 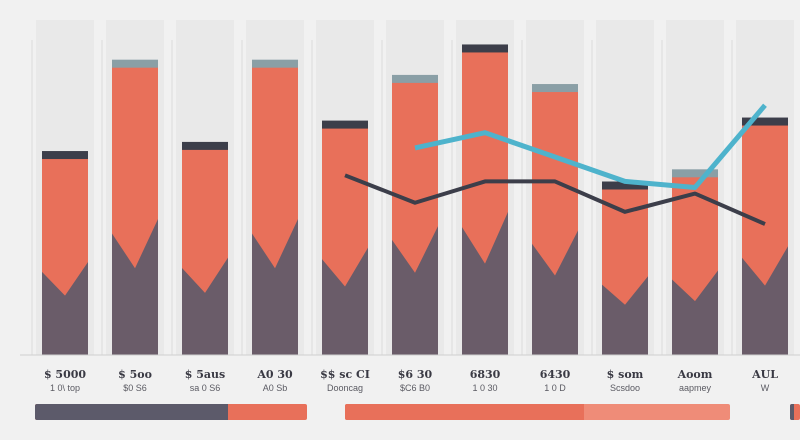 I want to click on tick-label: Aoom, so click(x=695, y=374).